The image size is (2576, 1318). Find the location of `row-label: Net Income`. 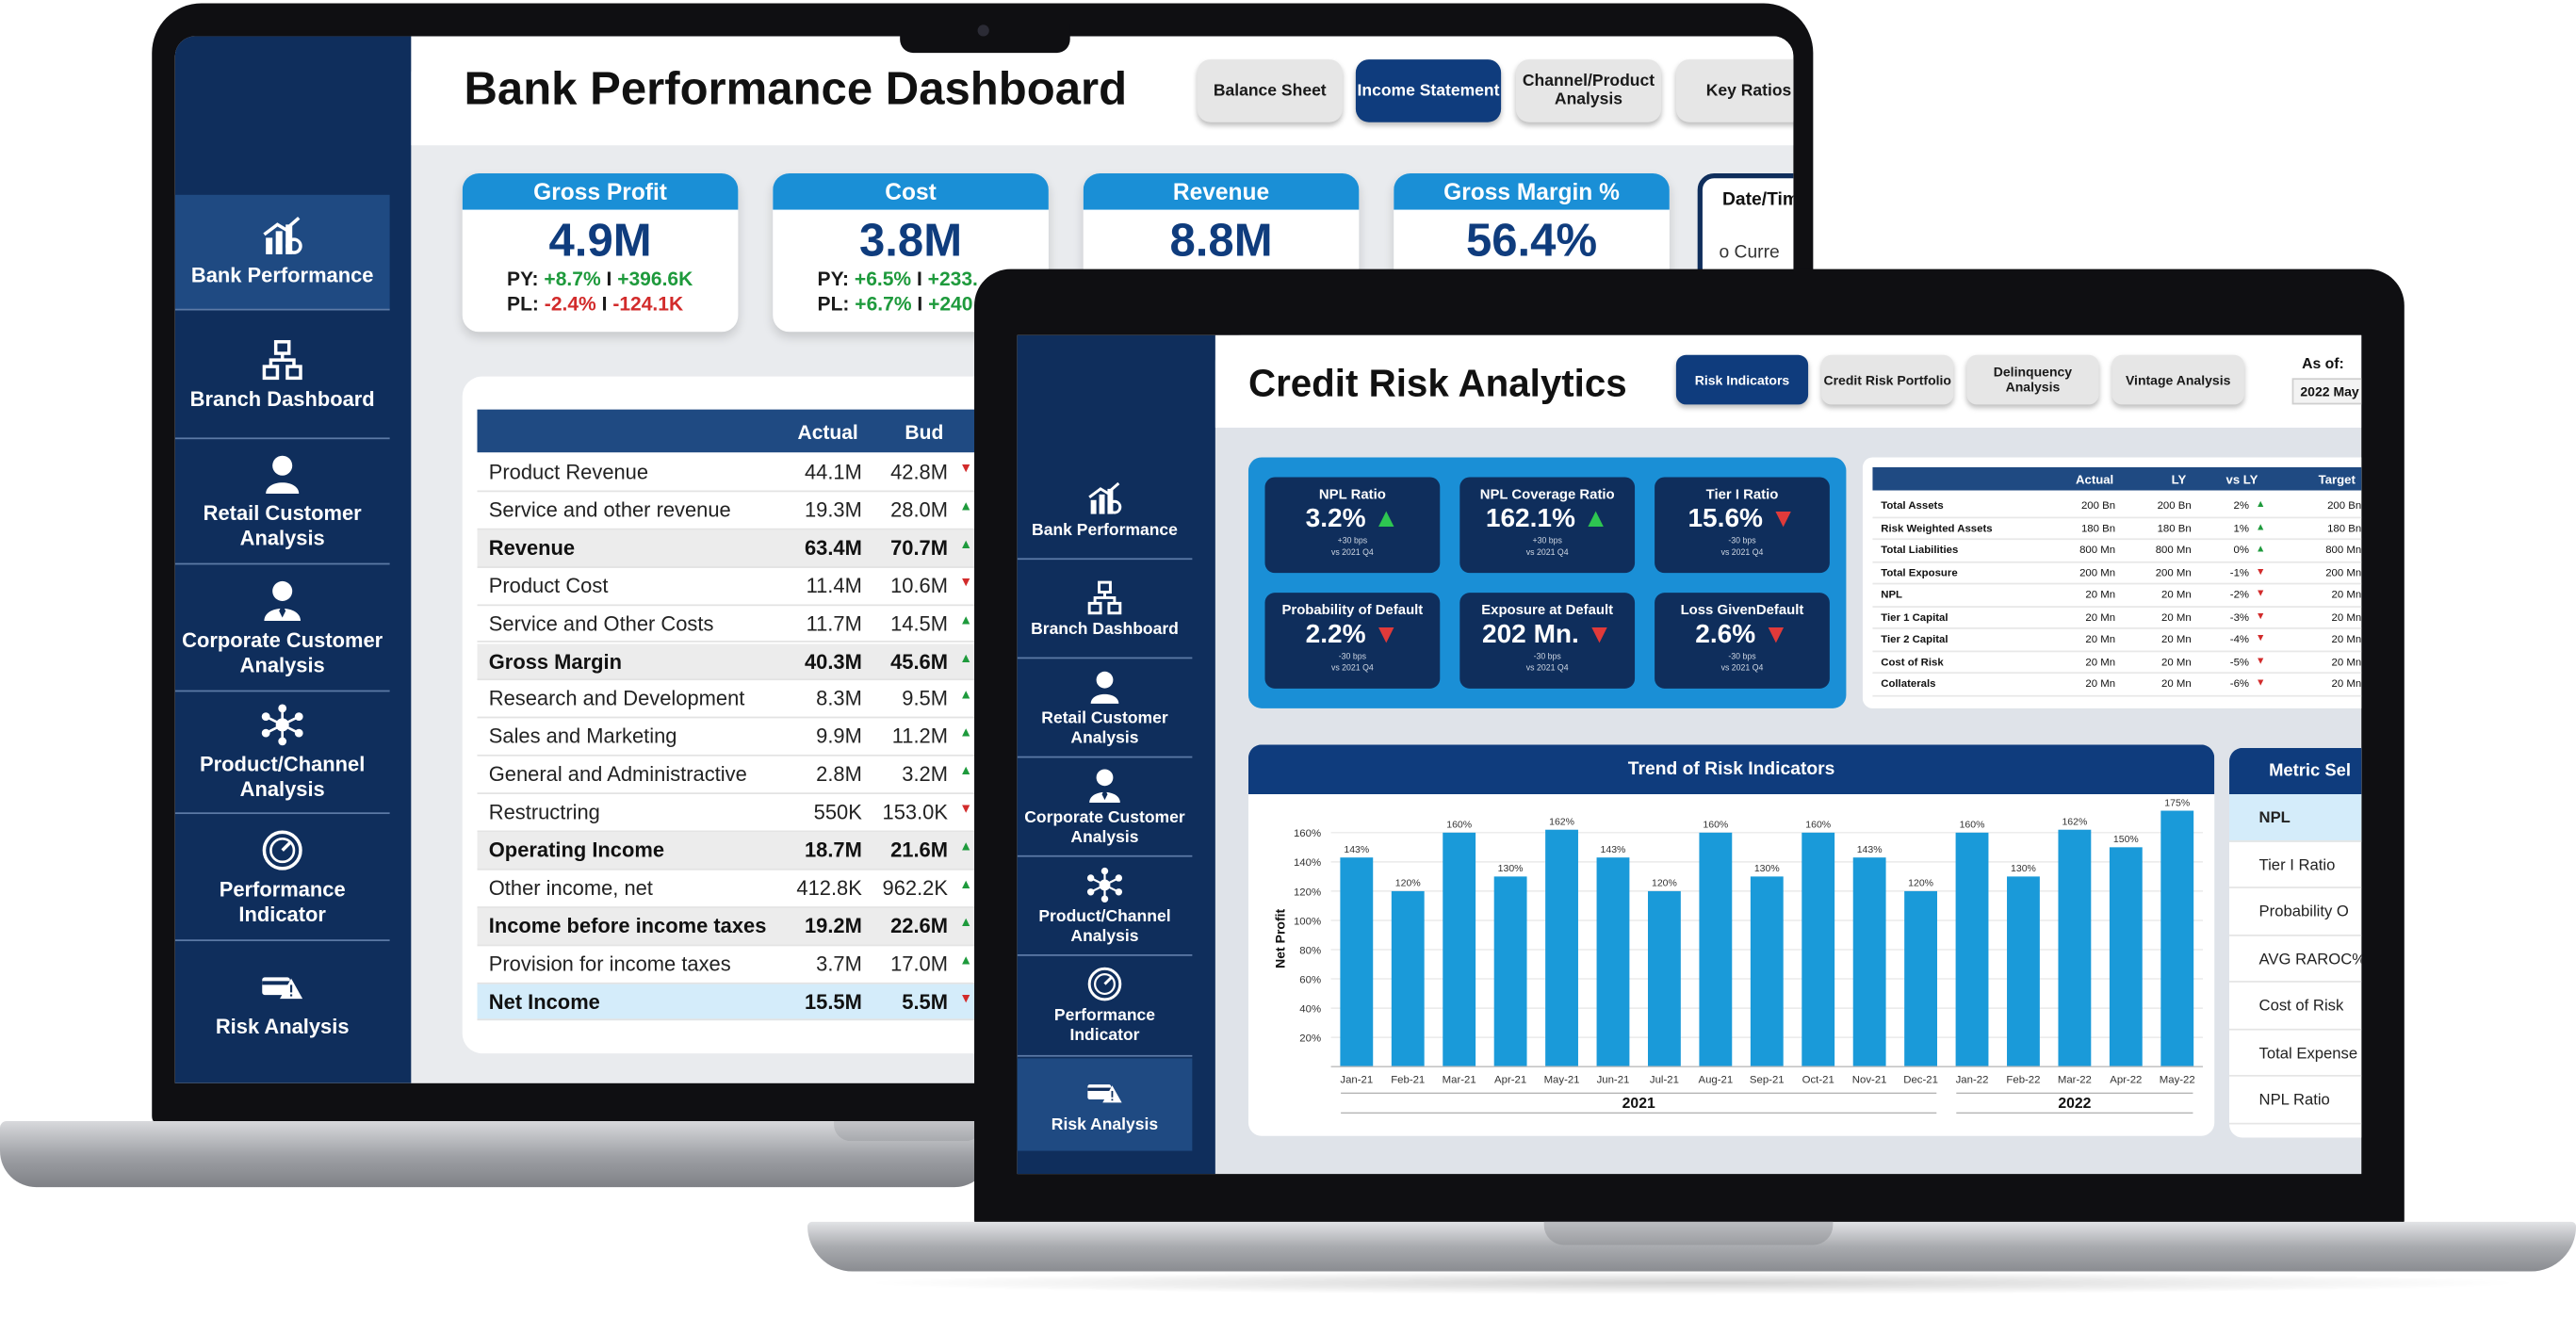

row-label: Net Income is located at coordinates (544, 1001).